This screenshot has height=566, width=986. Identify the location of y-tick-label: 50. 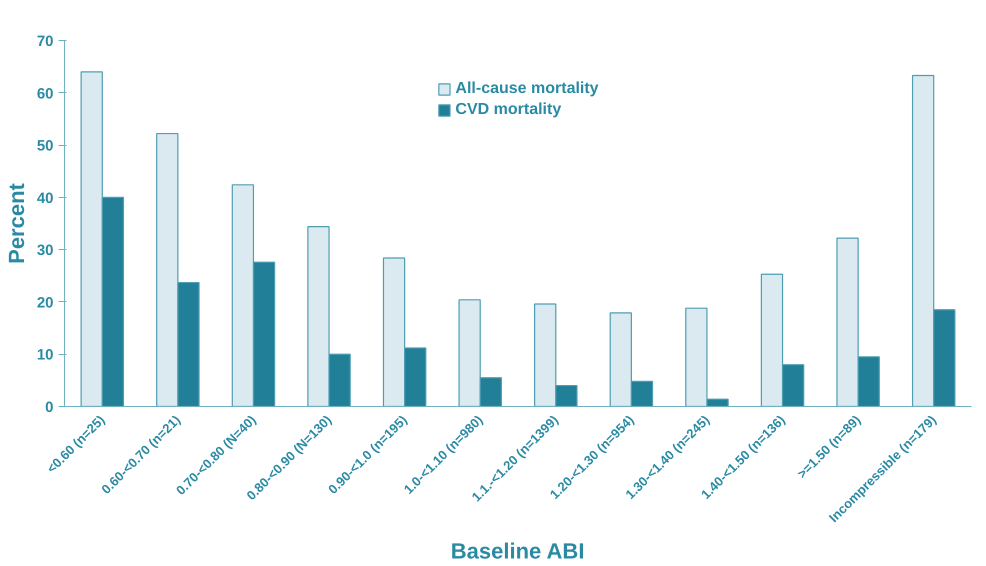
(45, 146).